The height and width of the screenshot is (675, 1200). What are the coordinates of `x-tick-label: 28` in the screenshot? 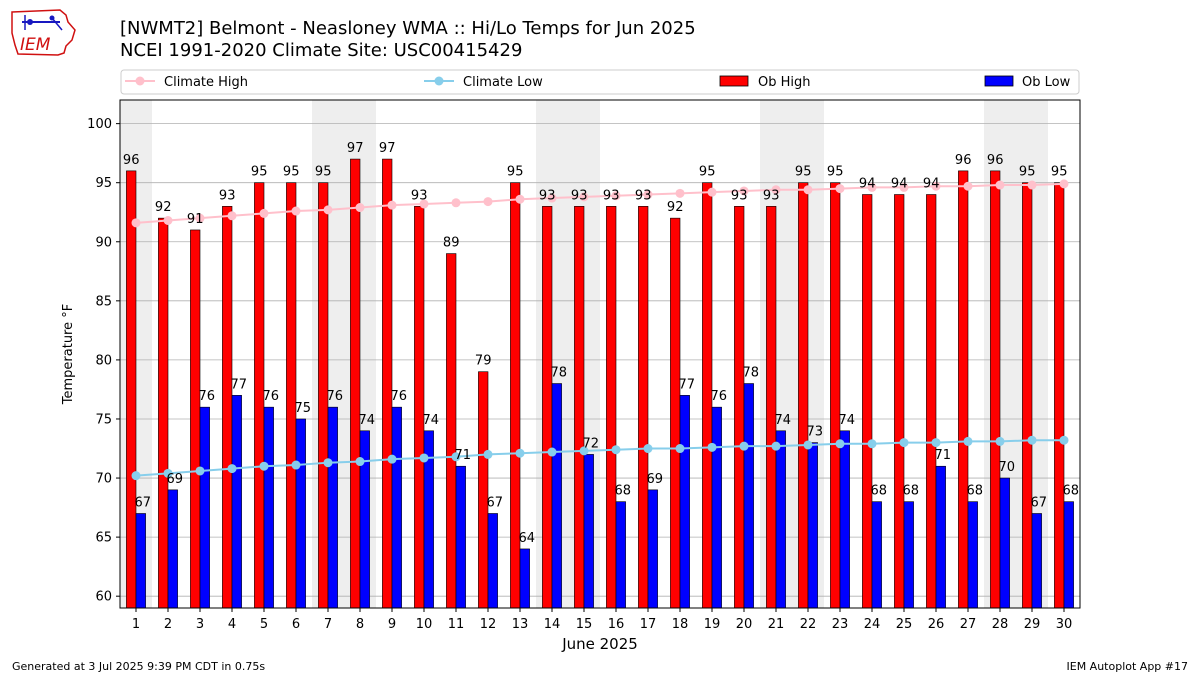 It's located at (1000, 624).